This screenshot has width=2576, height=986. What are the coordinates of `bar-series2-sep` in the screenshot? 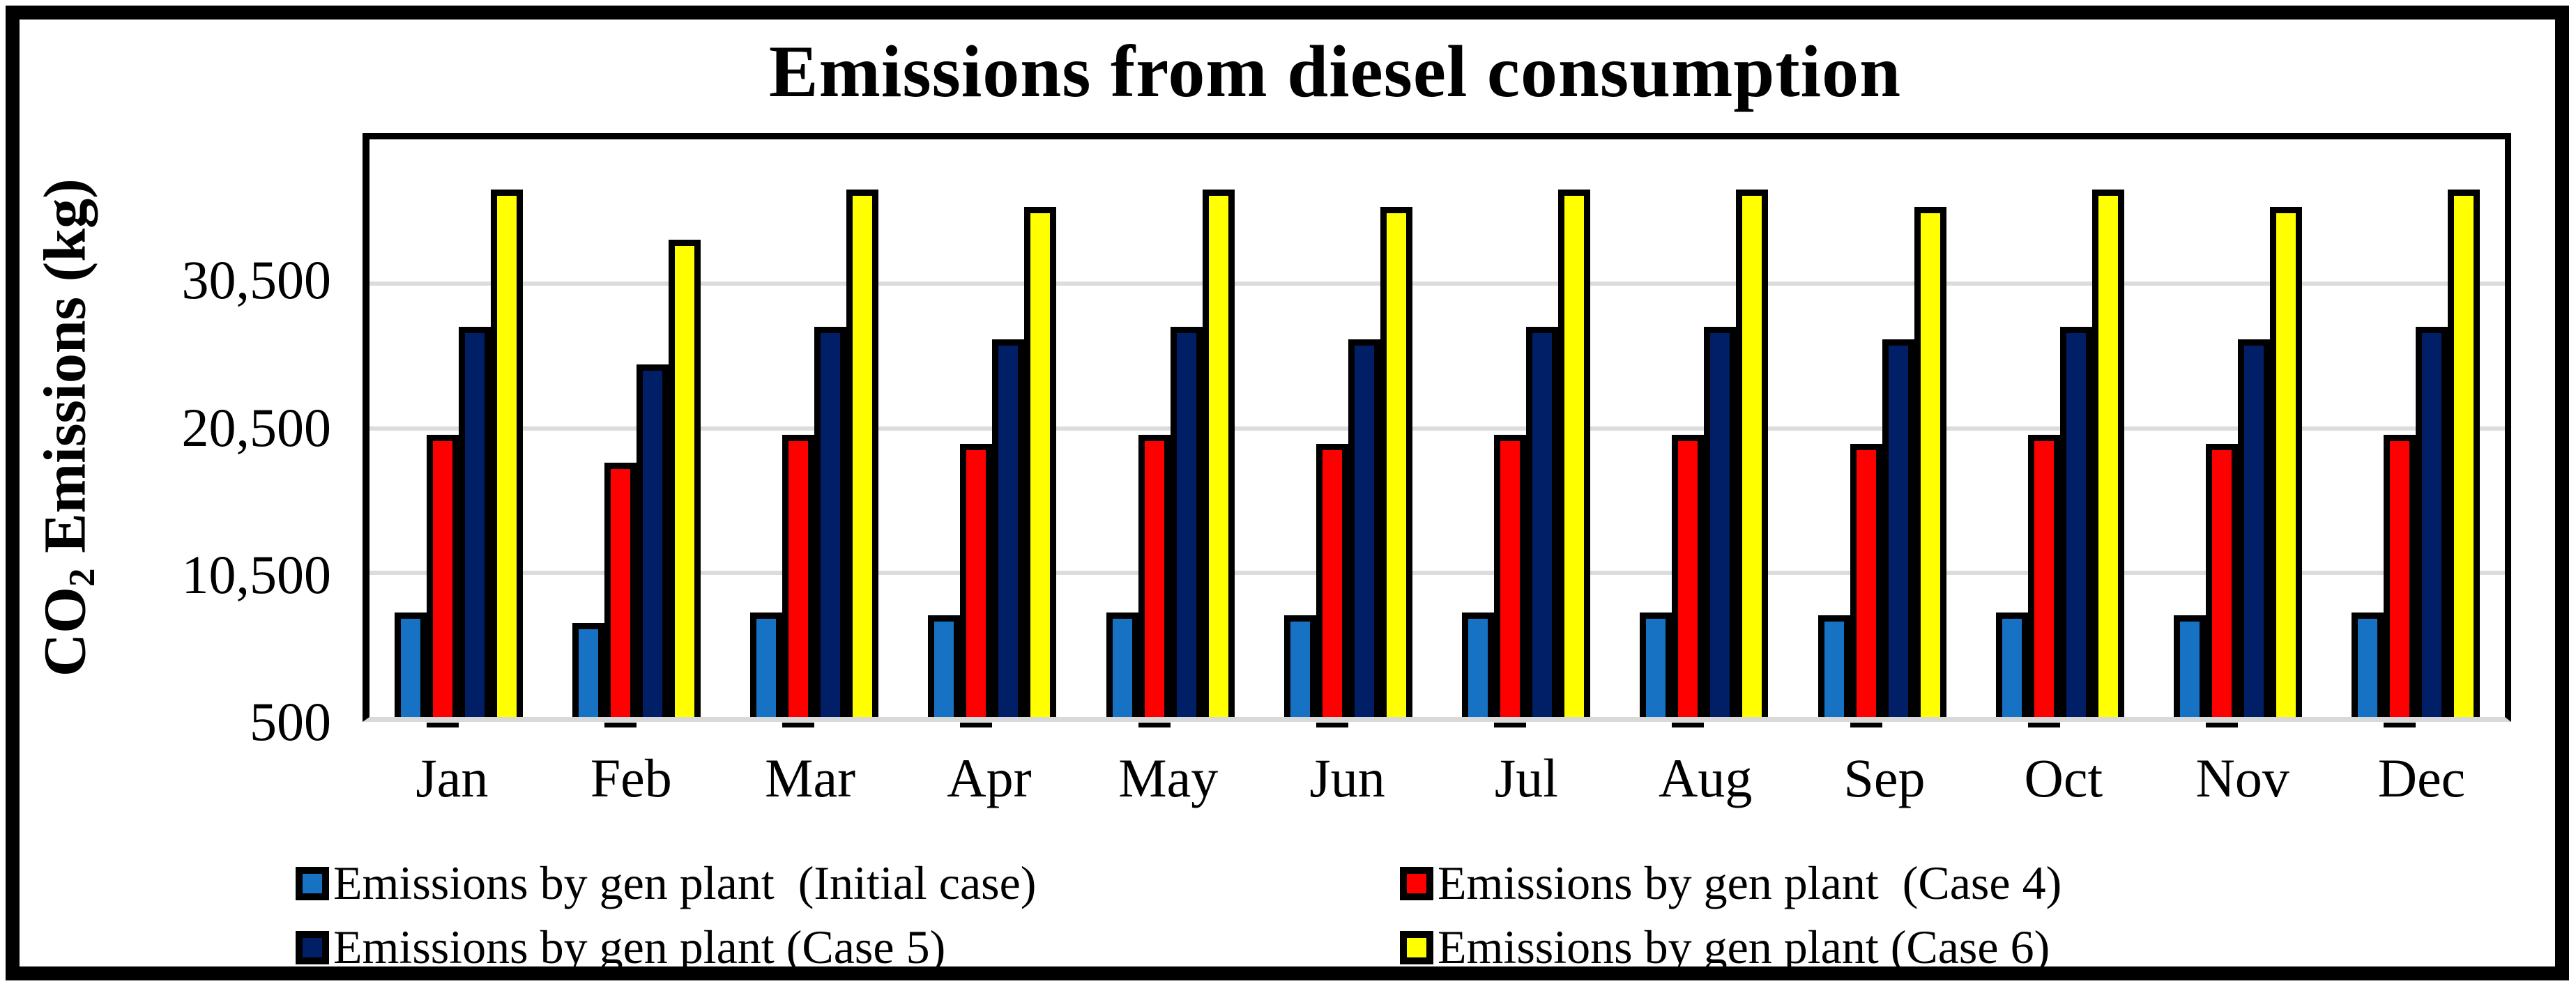 It's located at (1866, 585).